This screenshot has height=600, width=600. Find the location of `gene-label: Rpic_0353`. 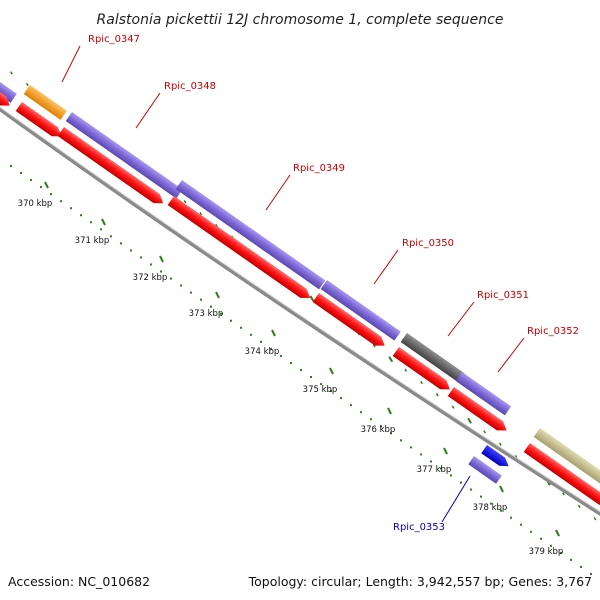

gene-label: Rpic_0353 is located at coordinates (419, 527).